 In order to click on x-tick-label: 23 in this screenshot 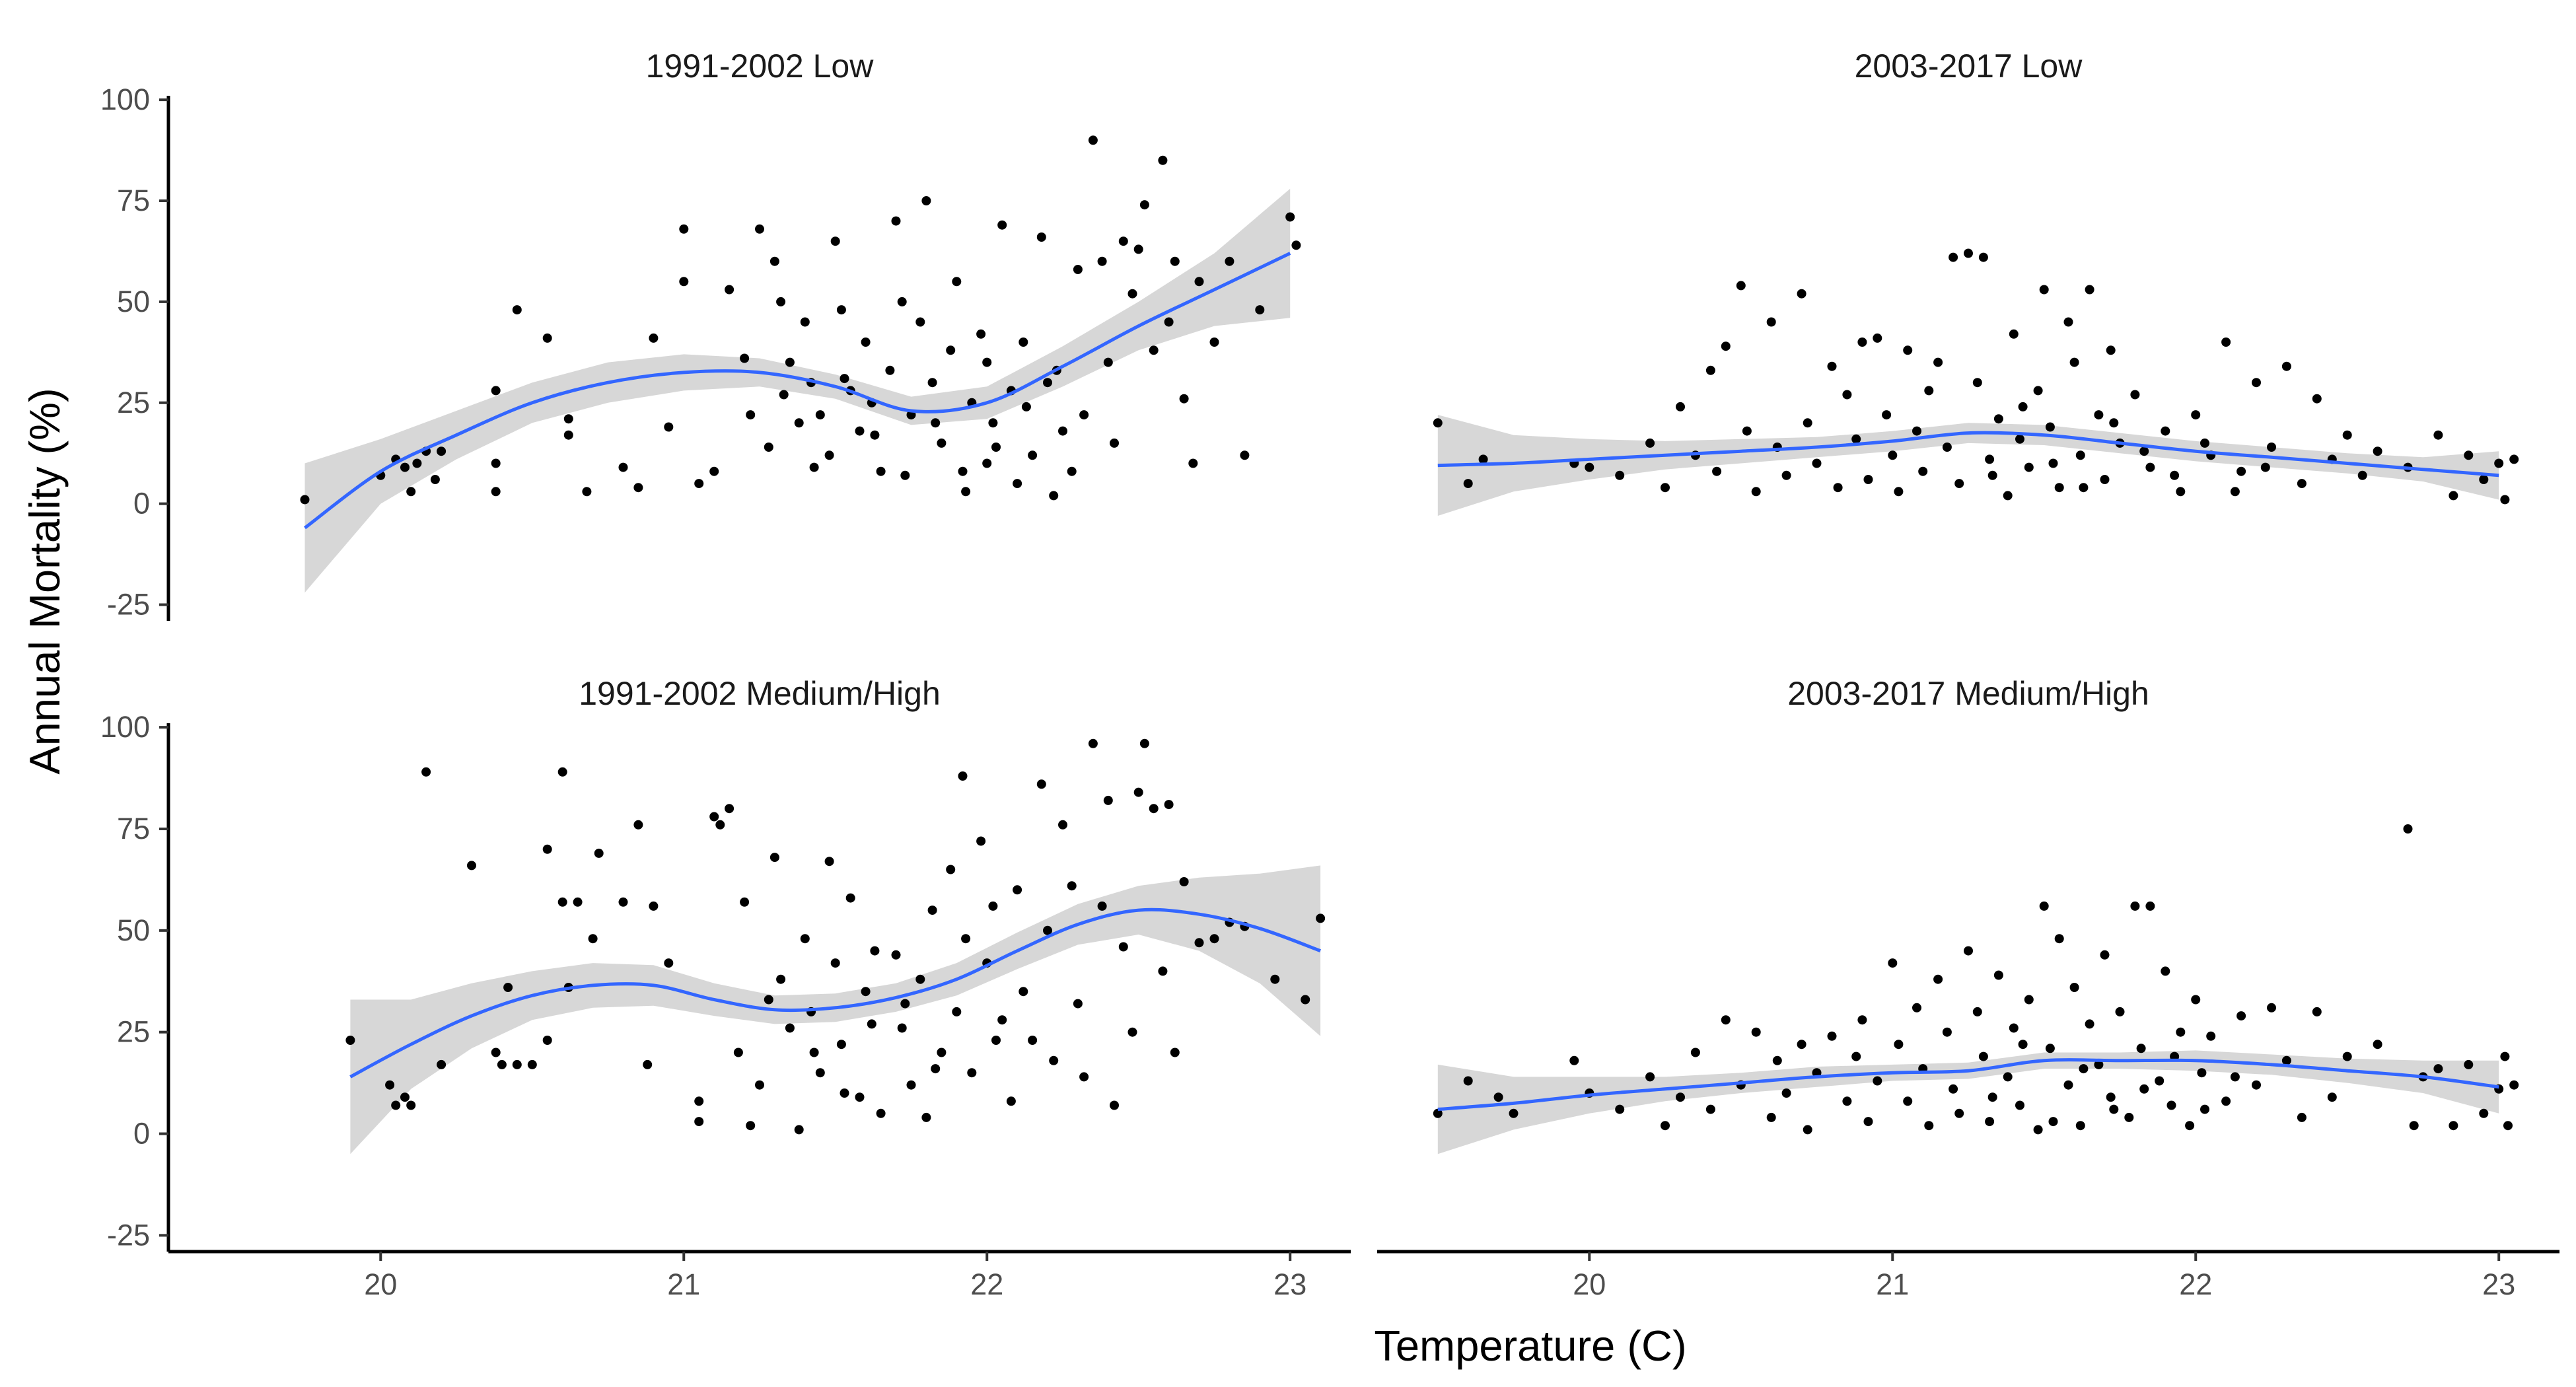, I will do `click(2499, 1284)`.